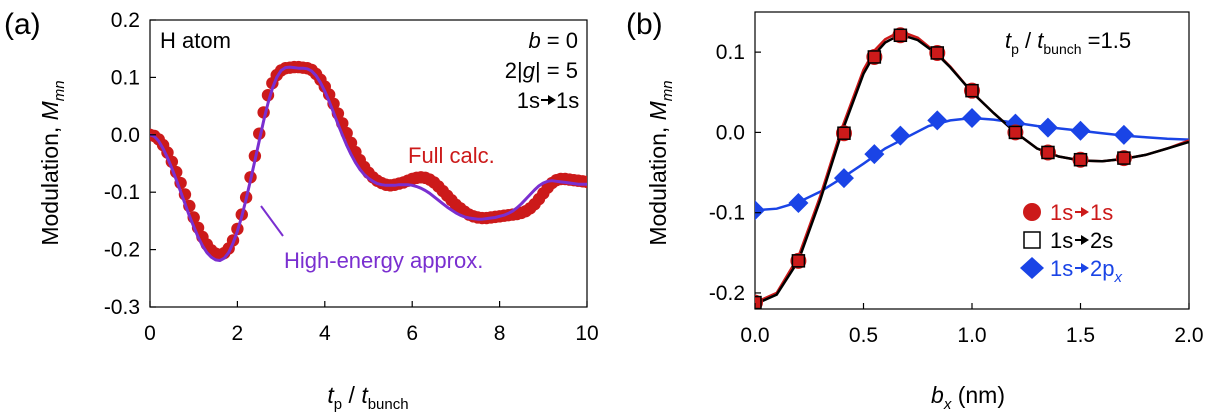 Image resolution: width=1222 pixels, height=414 pixels. What do you see at coordinates (1106, 271) in the screenshot?
I see `legend-1s-2px-to: 2px` at bounding box center [1106, 271].